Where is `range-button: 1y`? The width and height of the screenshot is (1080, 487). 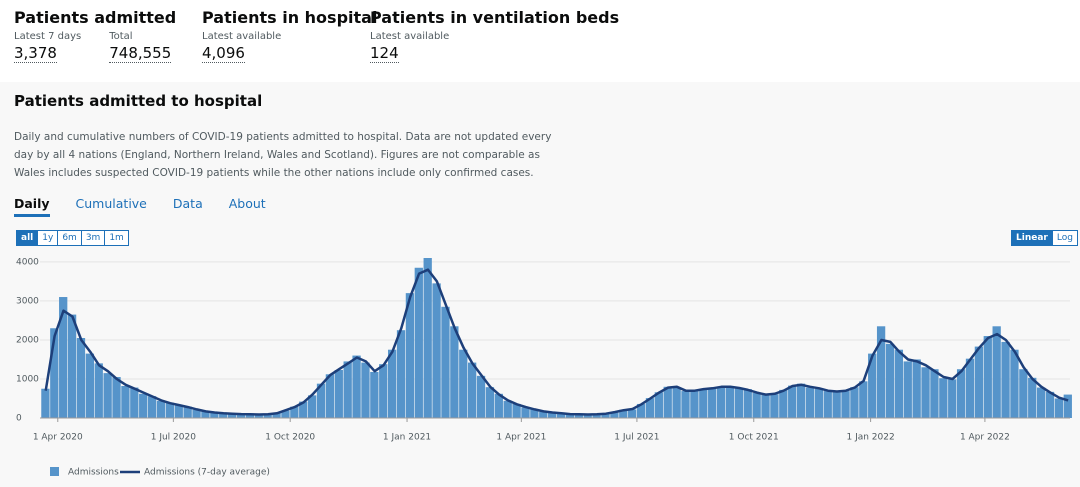
range-button: 1y is located at coordinates (47, 238).